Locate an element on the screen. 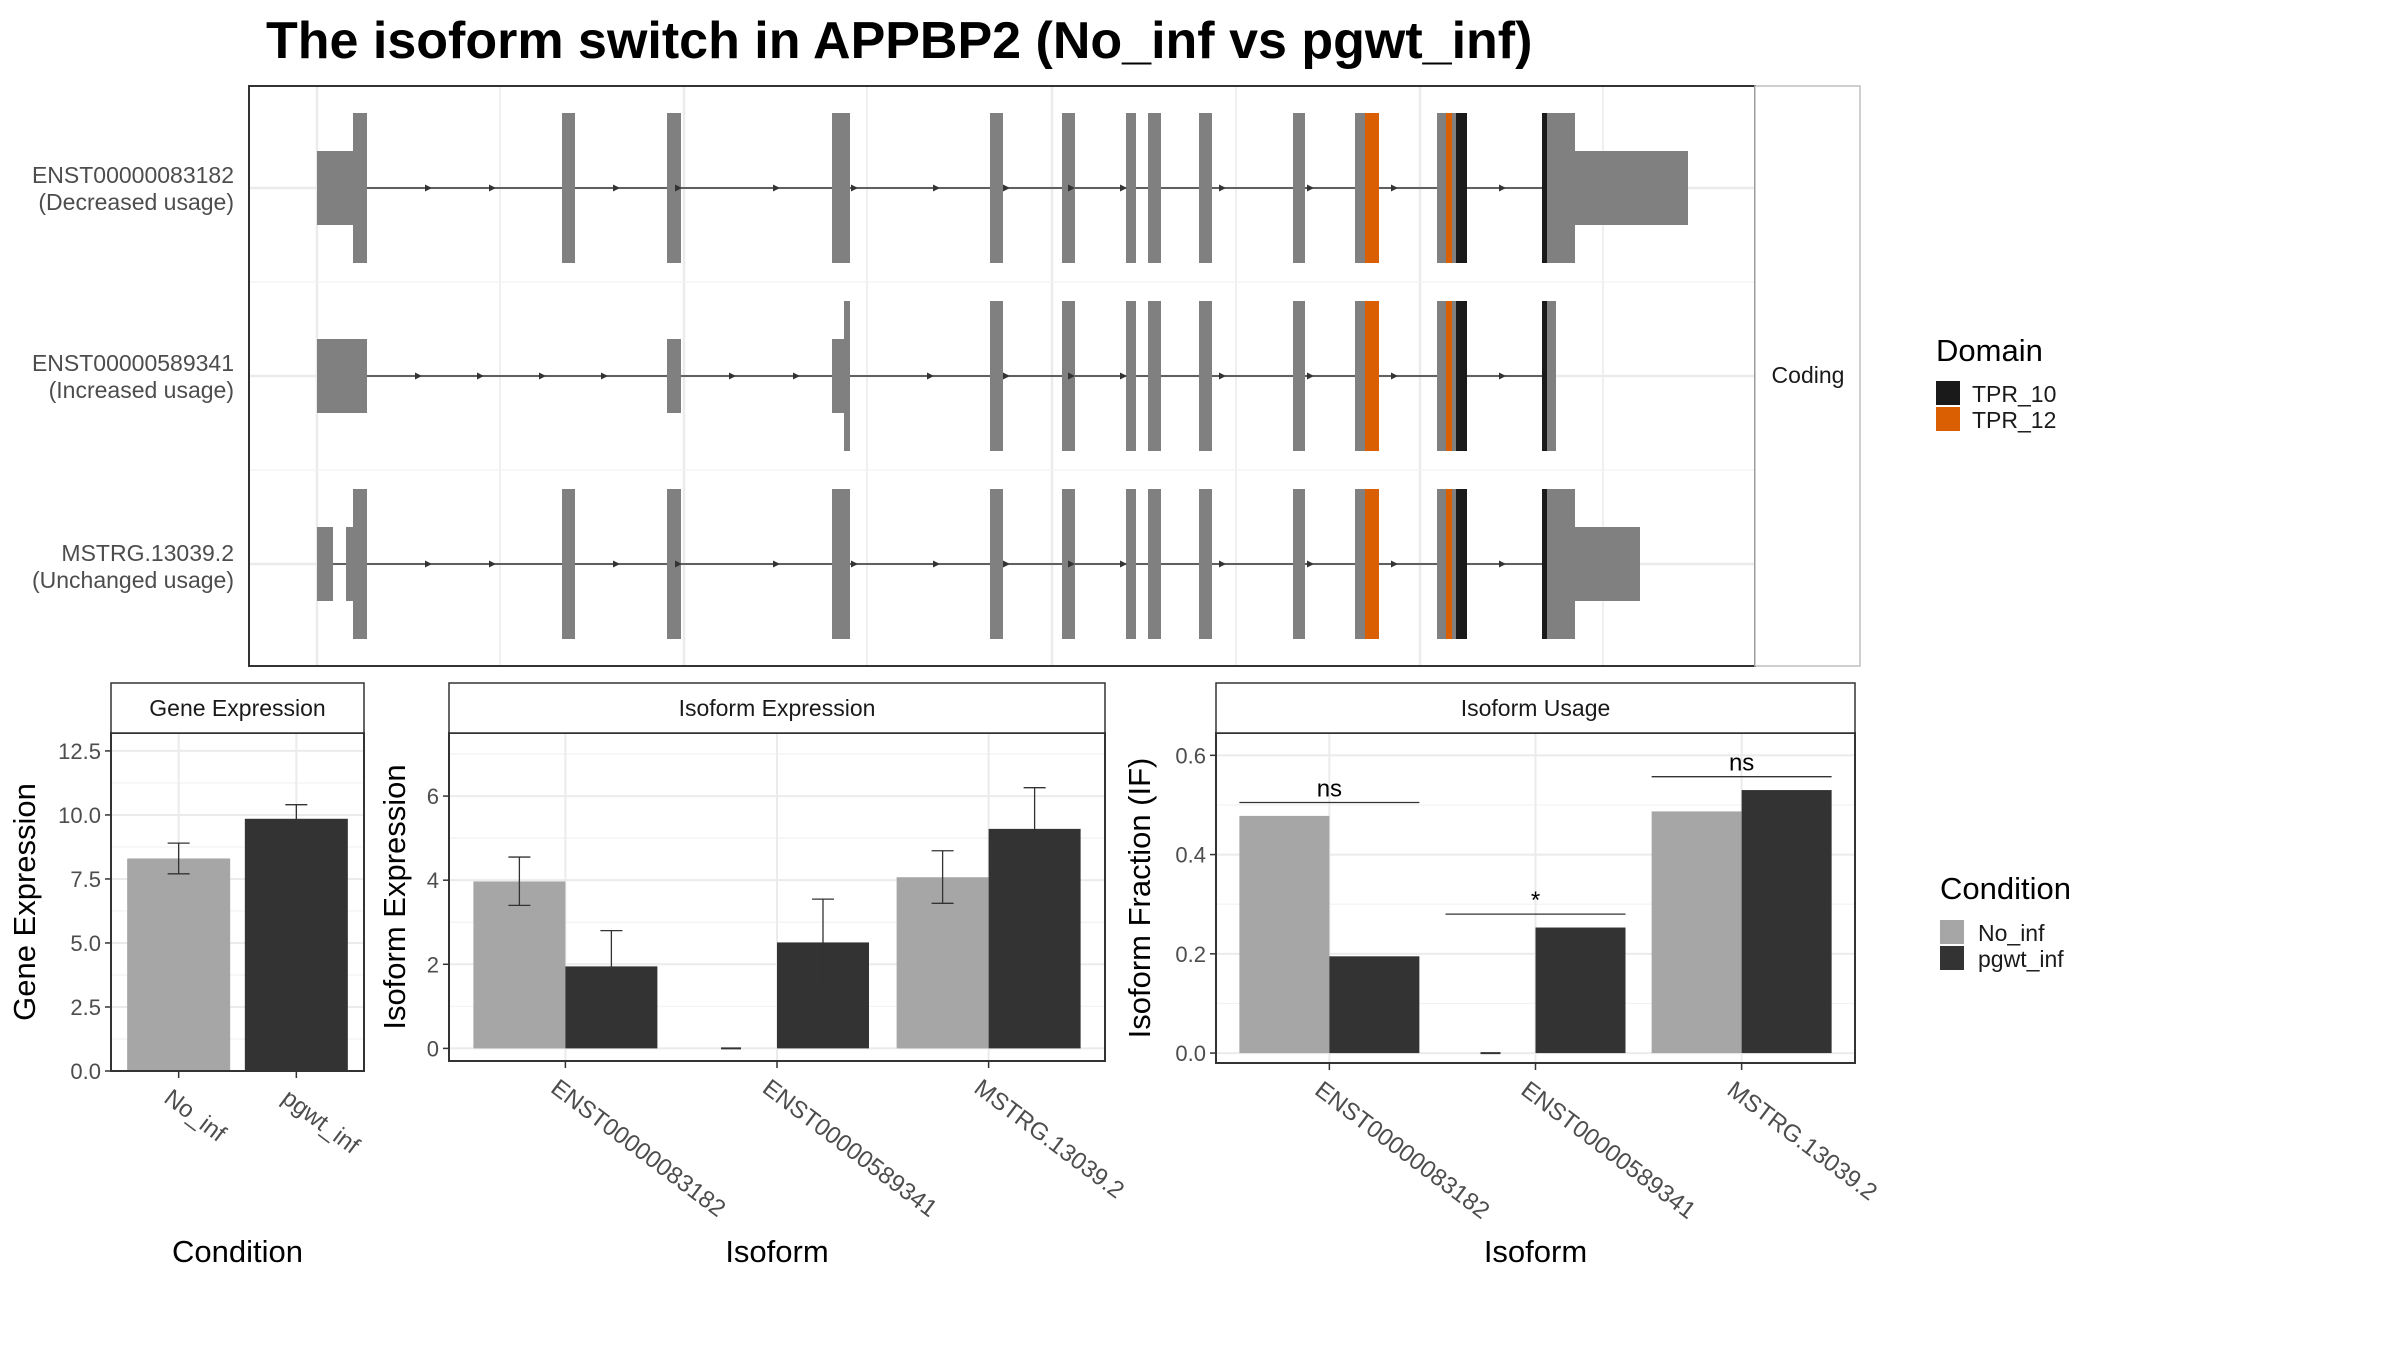  facet-strip is located at coordinates (777, 708).